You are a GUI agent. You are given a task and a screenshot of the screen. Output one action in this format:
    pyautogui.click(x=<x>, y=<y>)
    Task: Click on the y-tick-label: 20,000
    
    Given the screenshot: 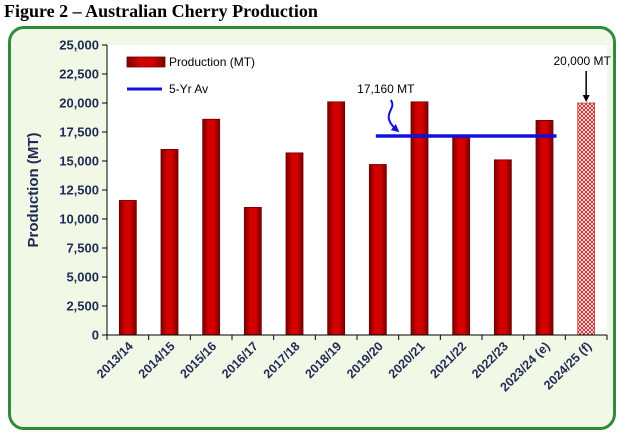 What is the action you would take?
    pyautogui.click(x=79, y=103)
    